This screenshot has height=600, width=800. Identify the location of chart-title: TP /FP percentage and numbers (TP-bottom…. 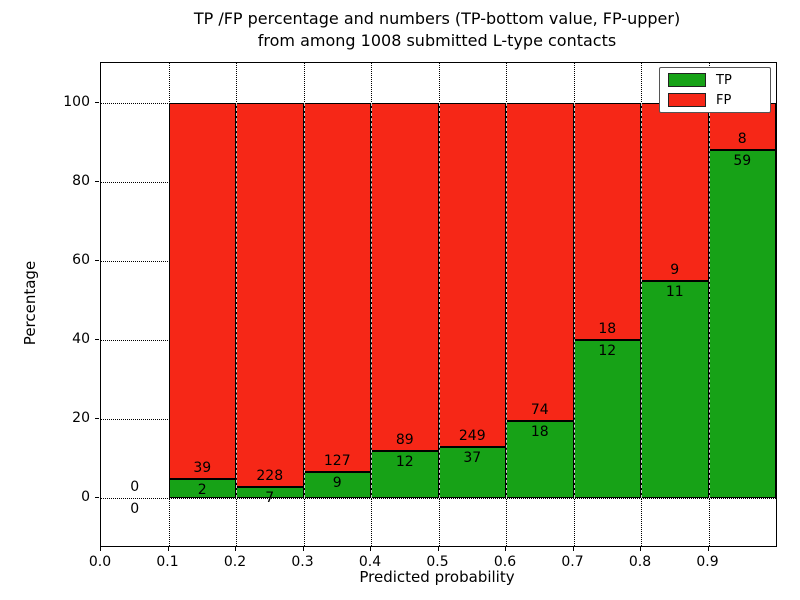
(437, 30).